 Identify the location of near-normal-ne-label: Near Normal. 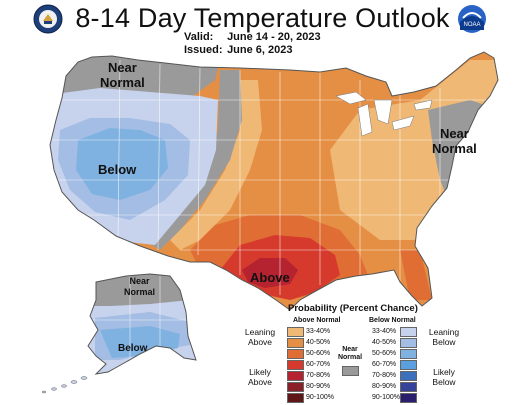
(454, 141).